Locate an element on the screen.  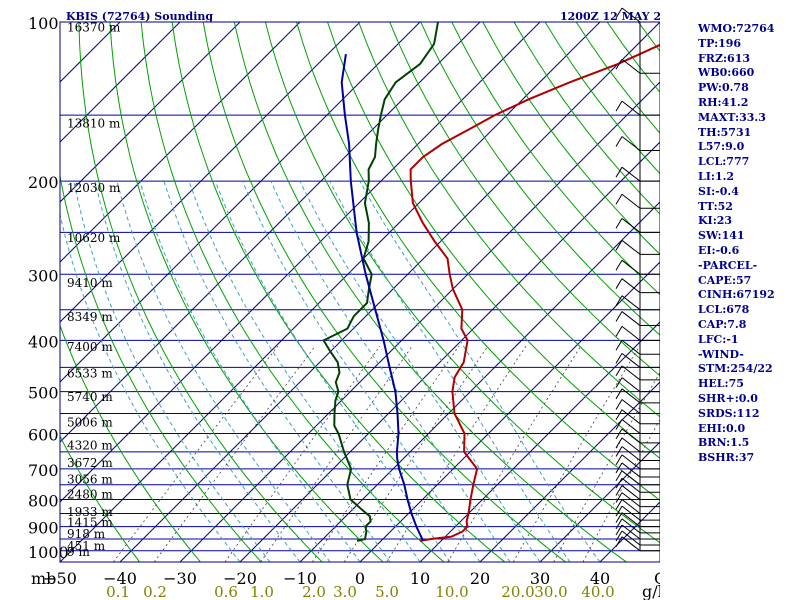
height-label: 9 m is located at coordinates (78, 552).